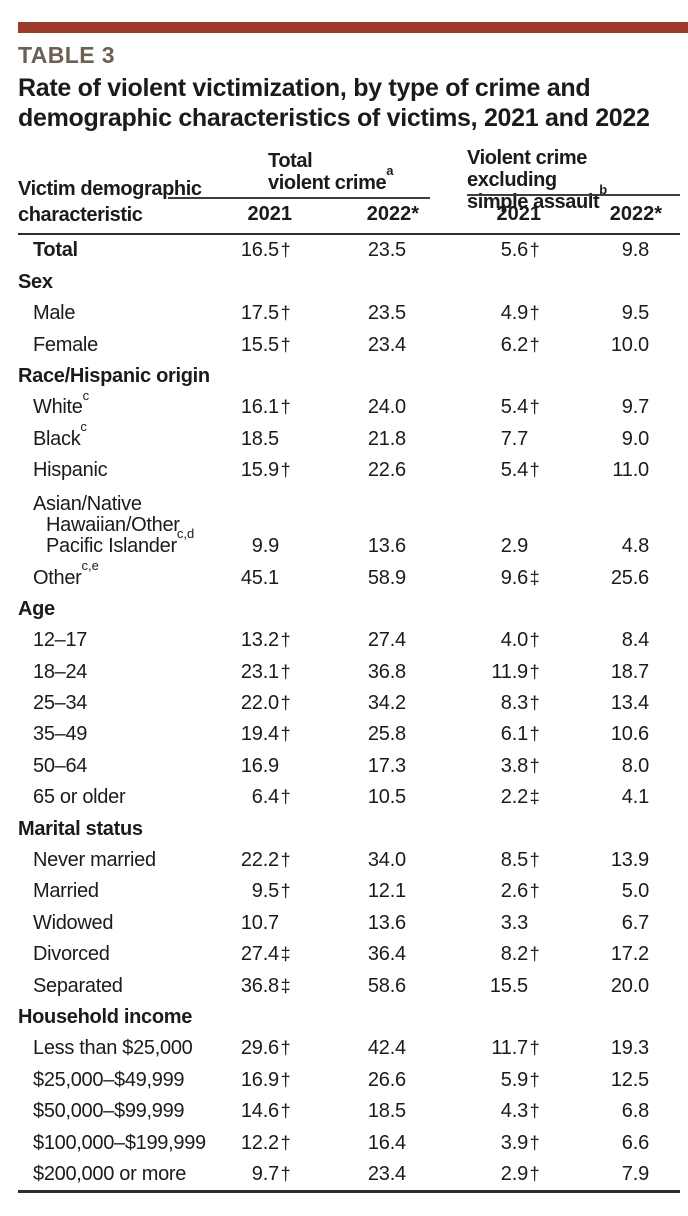 Image resolution: width=688 pixels, height=1216 pixels. Describe the element at coordinates (610, 549) in the screenshot. I see `value-cell: 4.8` at that location.